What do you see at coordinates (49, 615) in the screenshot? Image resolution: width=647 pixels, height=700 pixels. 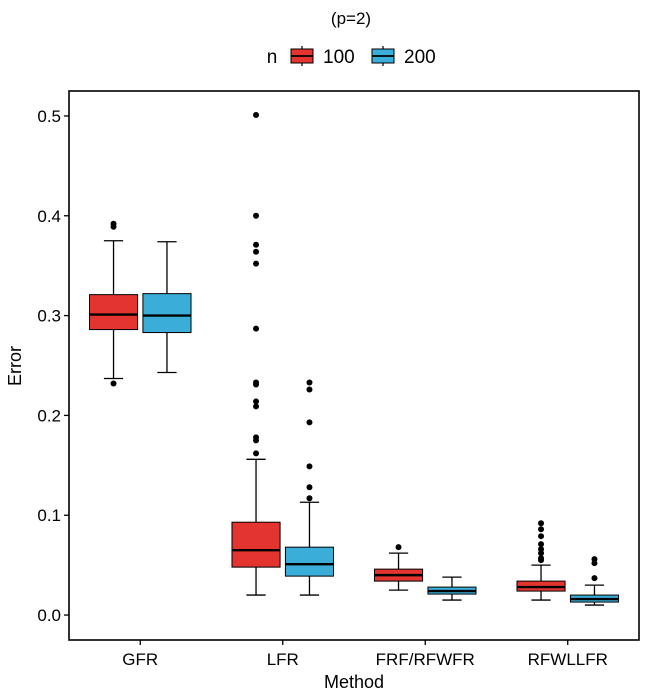 I see `y-tick-label: 0.0` at bounding box center [49, 615].